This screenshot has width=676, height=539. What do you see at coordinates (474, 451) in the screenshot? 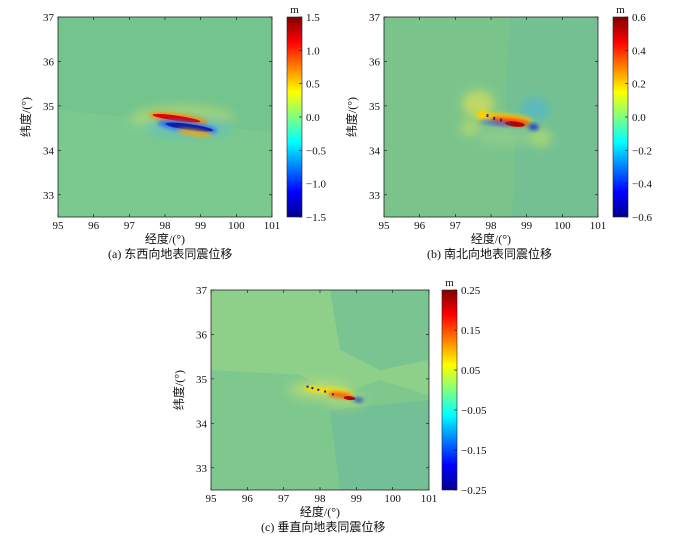
I see `colorbar-tick-label: −0.15` at bounding box center [474, 451].